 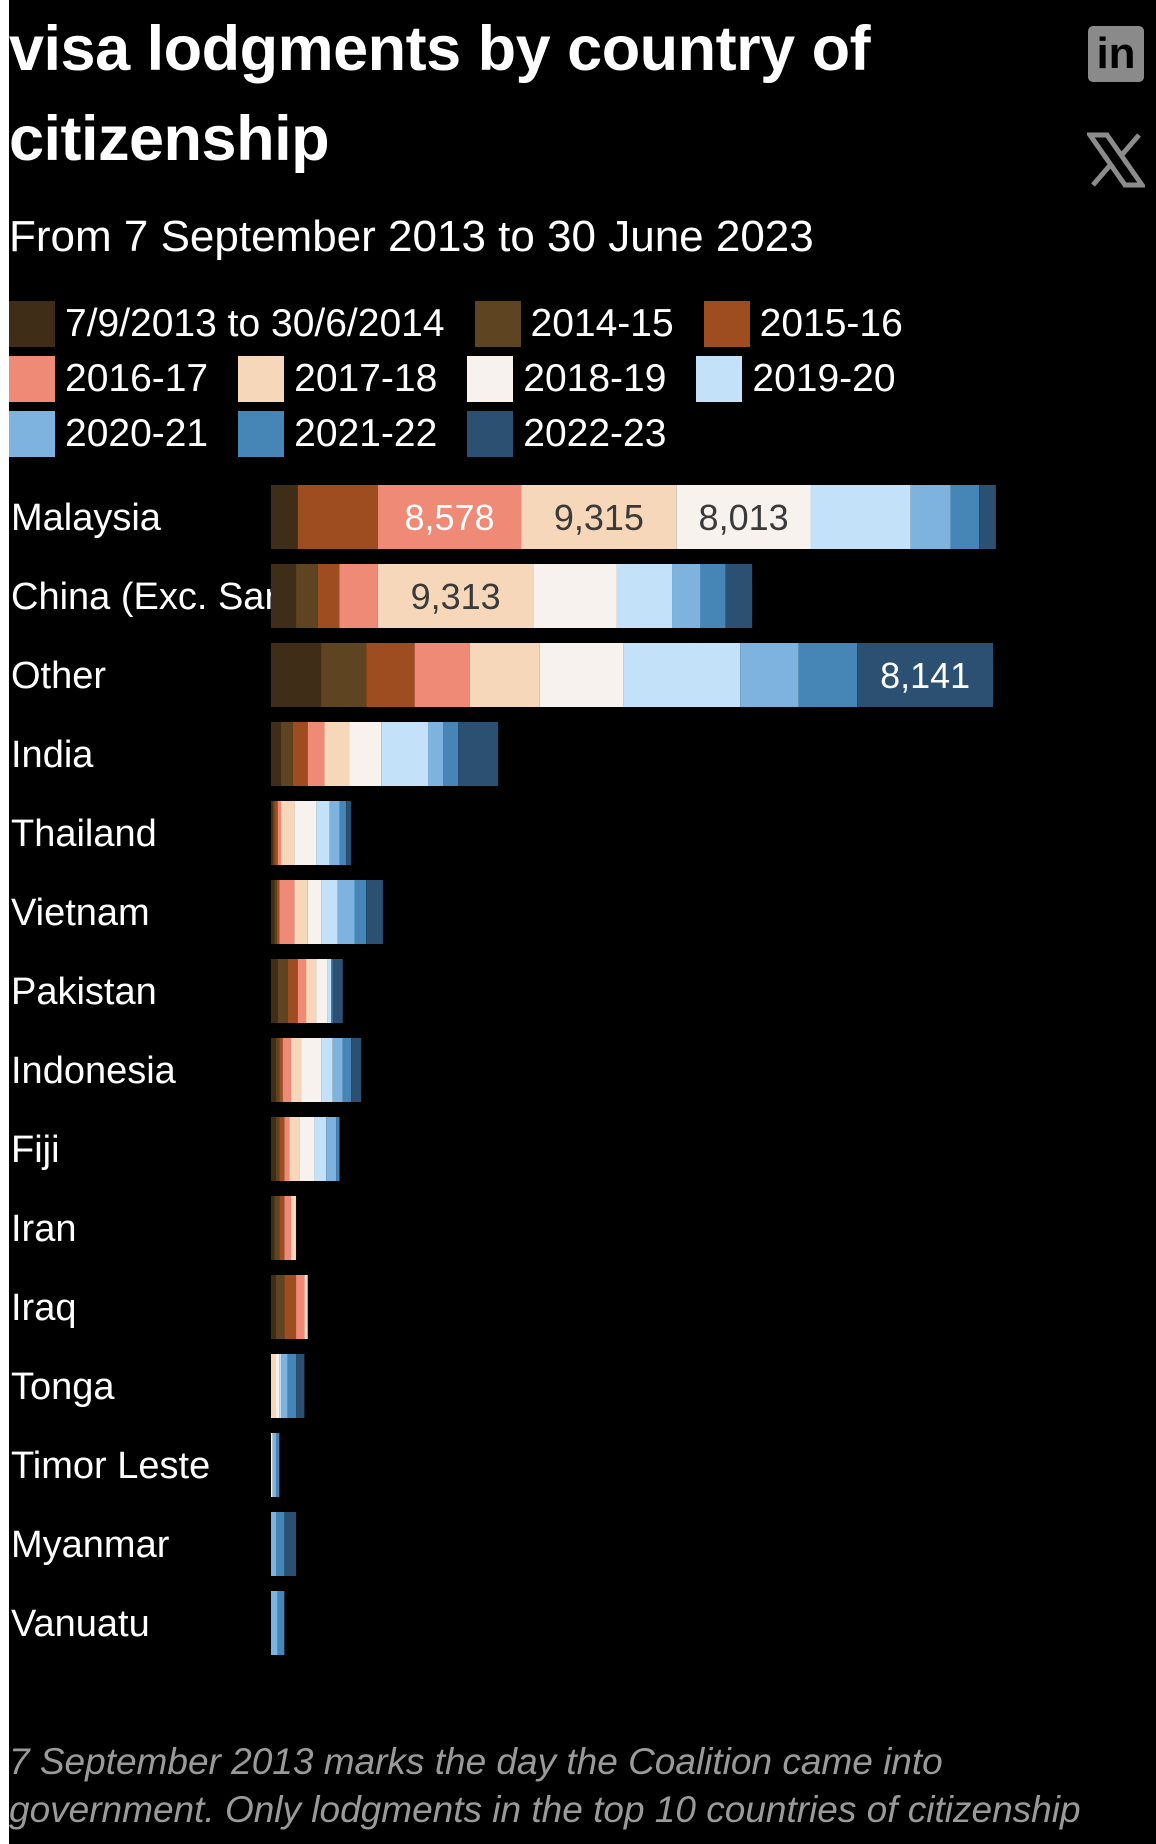 I want to click on linkedin-share-button: in, so click(x=1116, y=54).